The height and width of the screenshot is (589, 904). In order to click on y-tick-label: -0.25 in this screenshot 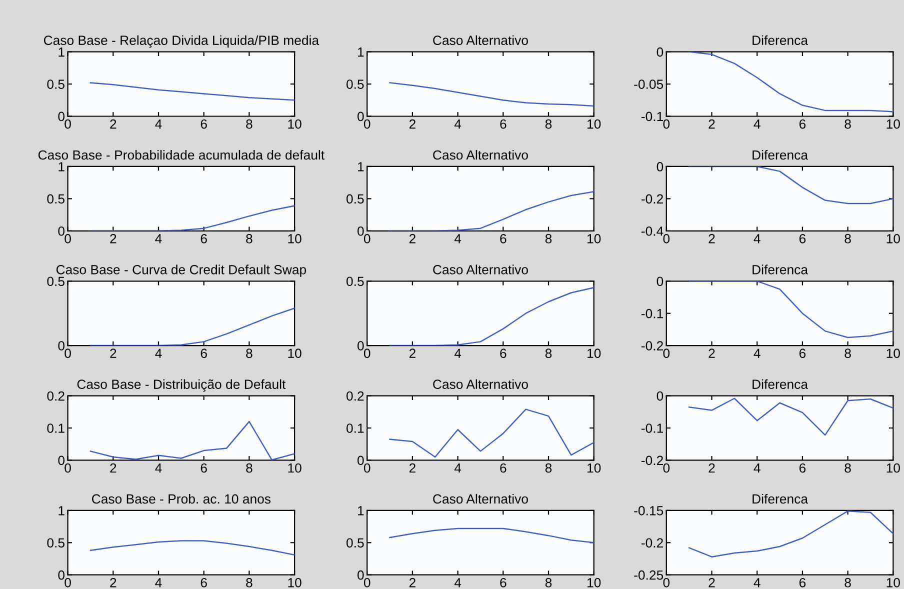, I will do `click(649, 575)`.